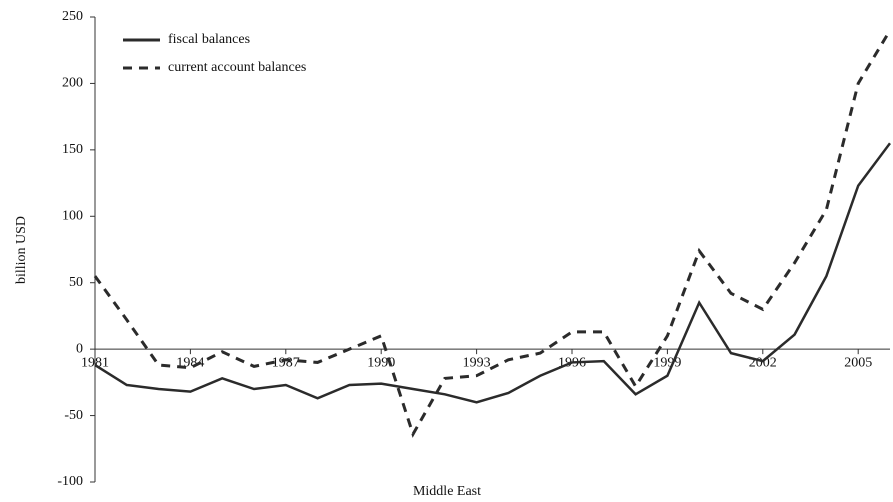  Describe the element at coordinates (76, 282) in the screenshot. I see `y-tick-label: 50` at that location.